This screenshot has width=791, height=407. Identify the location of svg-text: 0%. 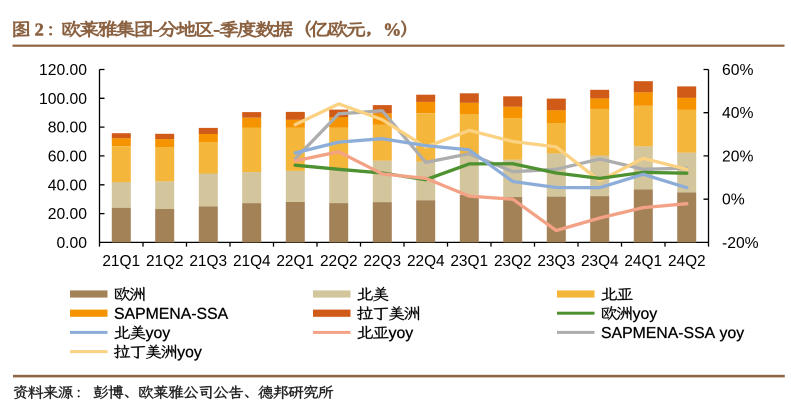
(733, 200).